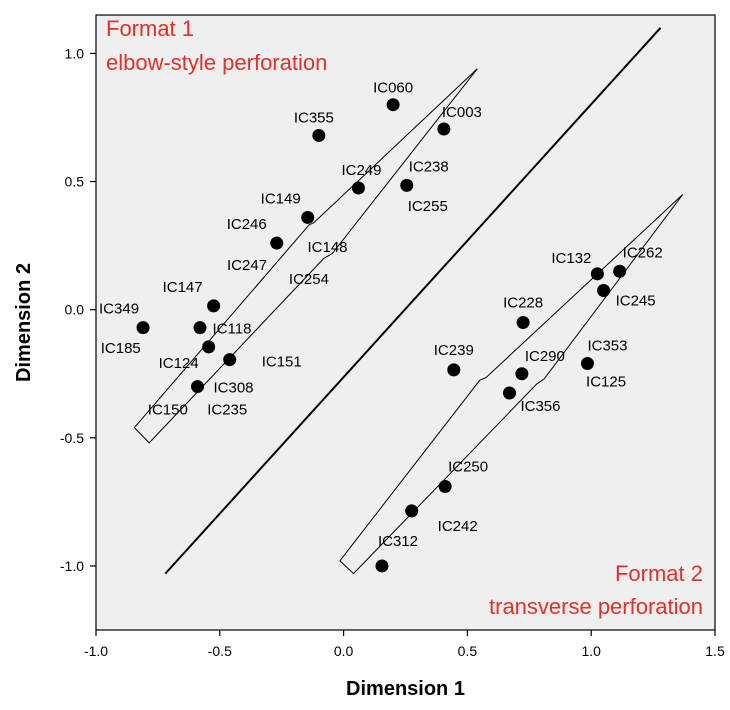  Describe the element at coordinates (523, 303) in the screenshot. I see `point-label-ic228: IC228` at that location.